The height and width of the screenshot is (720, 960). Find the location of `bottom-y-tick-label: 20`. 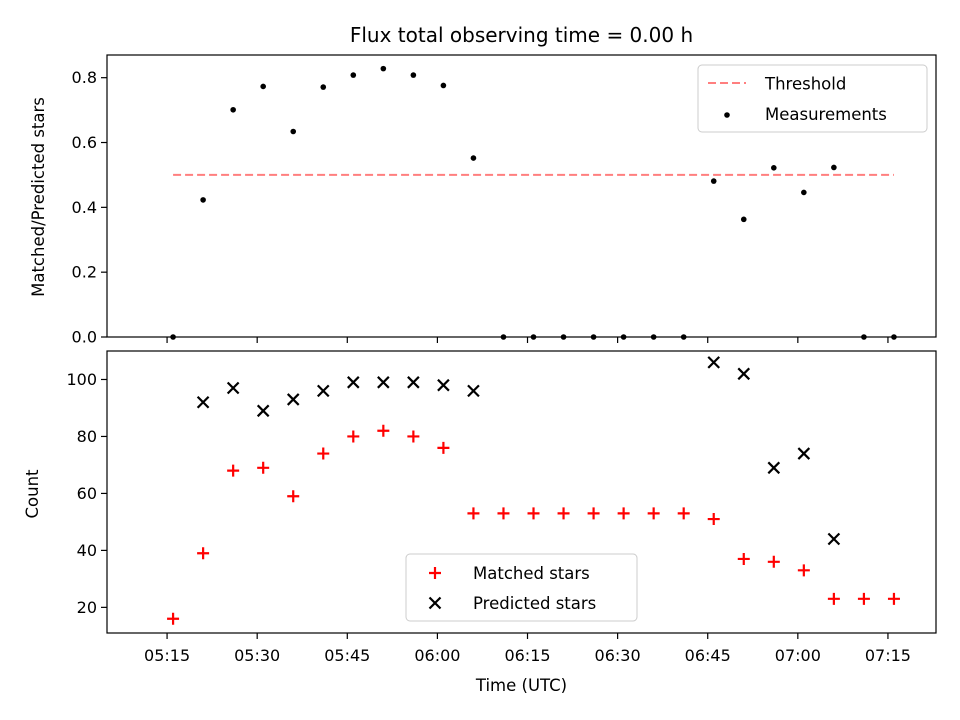

bottom-y-tick-label: 20 is located at coordinates (87, 607).